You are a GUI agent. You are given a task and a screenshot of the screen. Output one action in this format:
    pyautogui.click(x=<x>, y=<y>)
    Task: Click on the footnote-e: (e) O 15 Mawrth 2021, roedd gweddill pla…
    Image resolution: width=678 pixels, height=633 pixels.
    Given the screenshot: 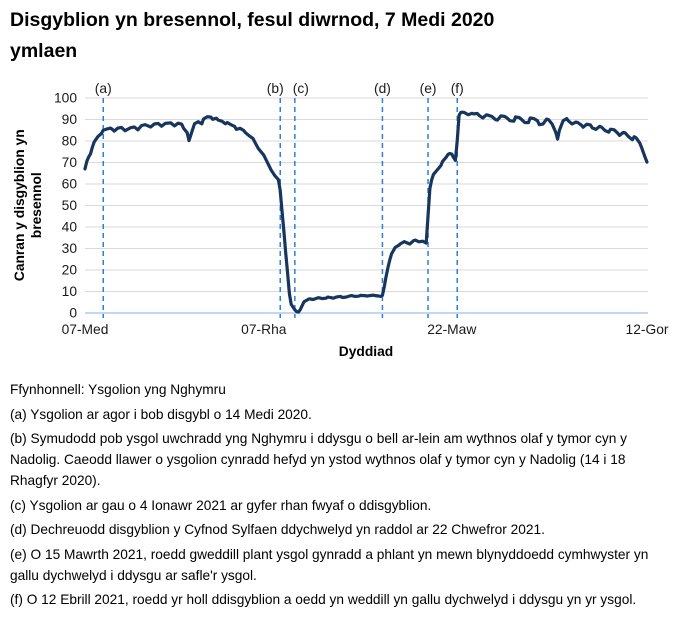 What is the action you would take?
    pyautogui.click(x=329, y=564)
    